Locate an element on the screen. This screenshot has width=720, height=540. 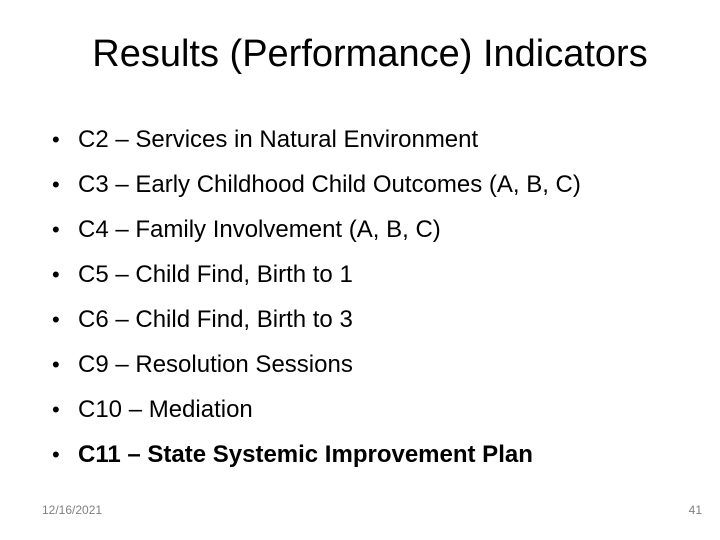
slide-title: Results (Performance) Indicators is located at coordinates (370, 54).